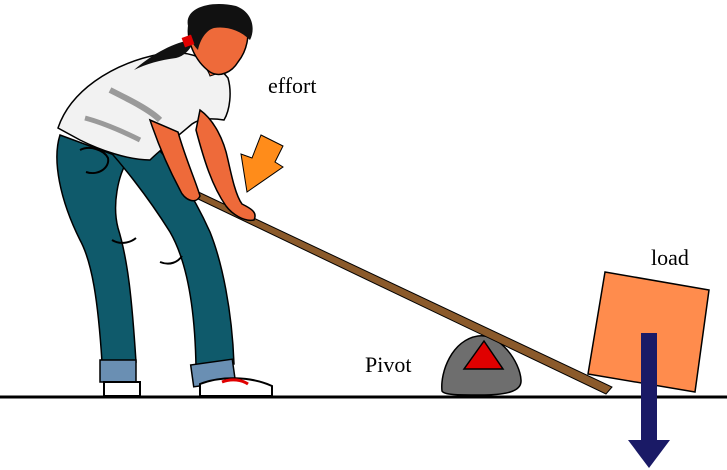 The width and height of the screenshot is (727, 470). Describe the element at coordinates (670, 257) in the screenshot. I see `load-label: load` at that location.